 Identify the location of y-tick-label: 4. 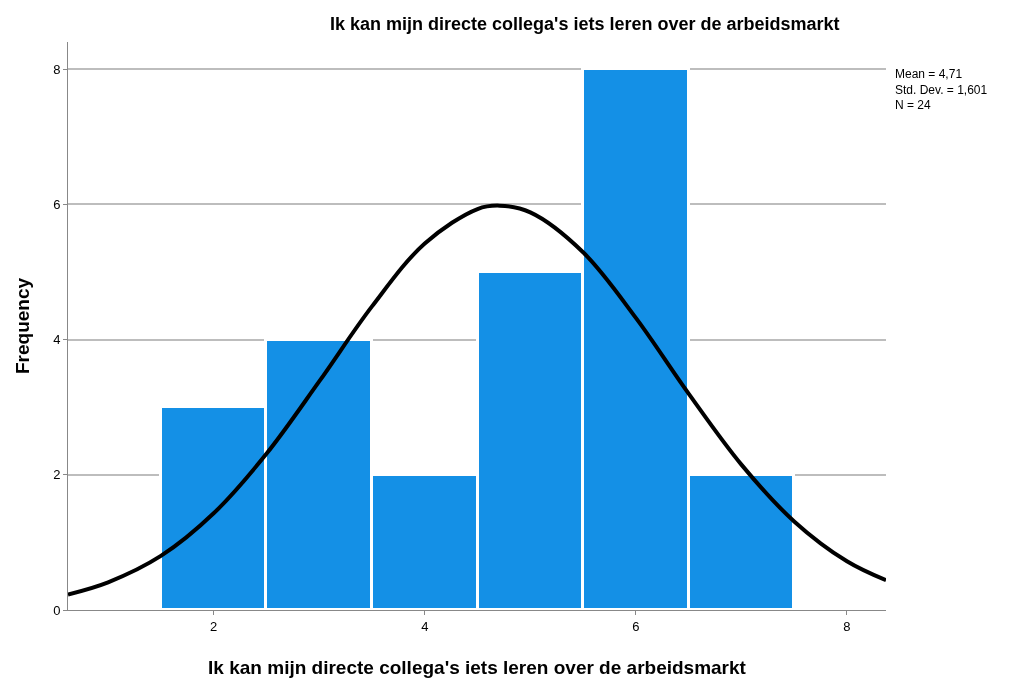
(57, 340).